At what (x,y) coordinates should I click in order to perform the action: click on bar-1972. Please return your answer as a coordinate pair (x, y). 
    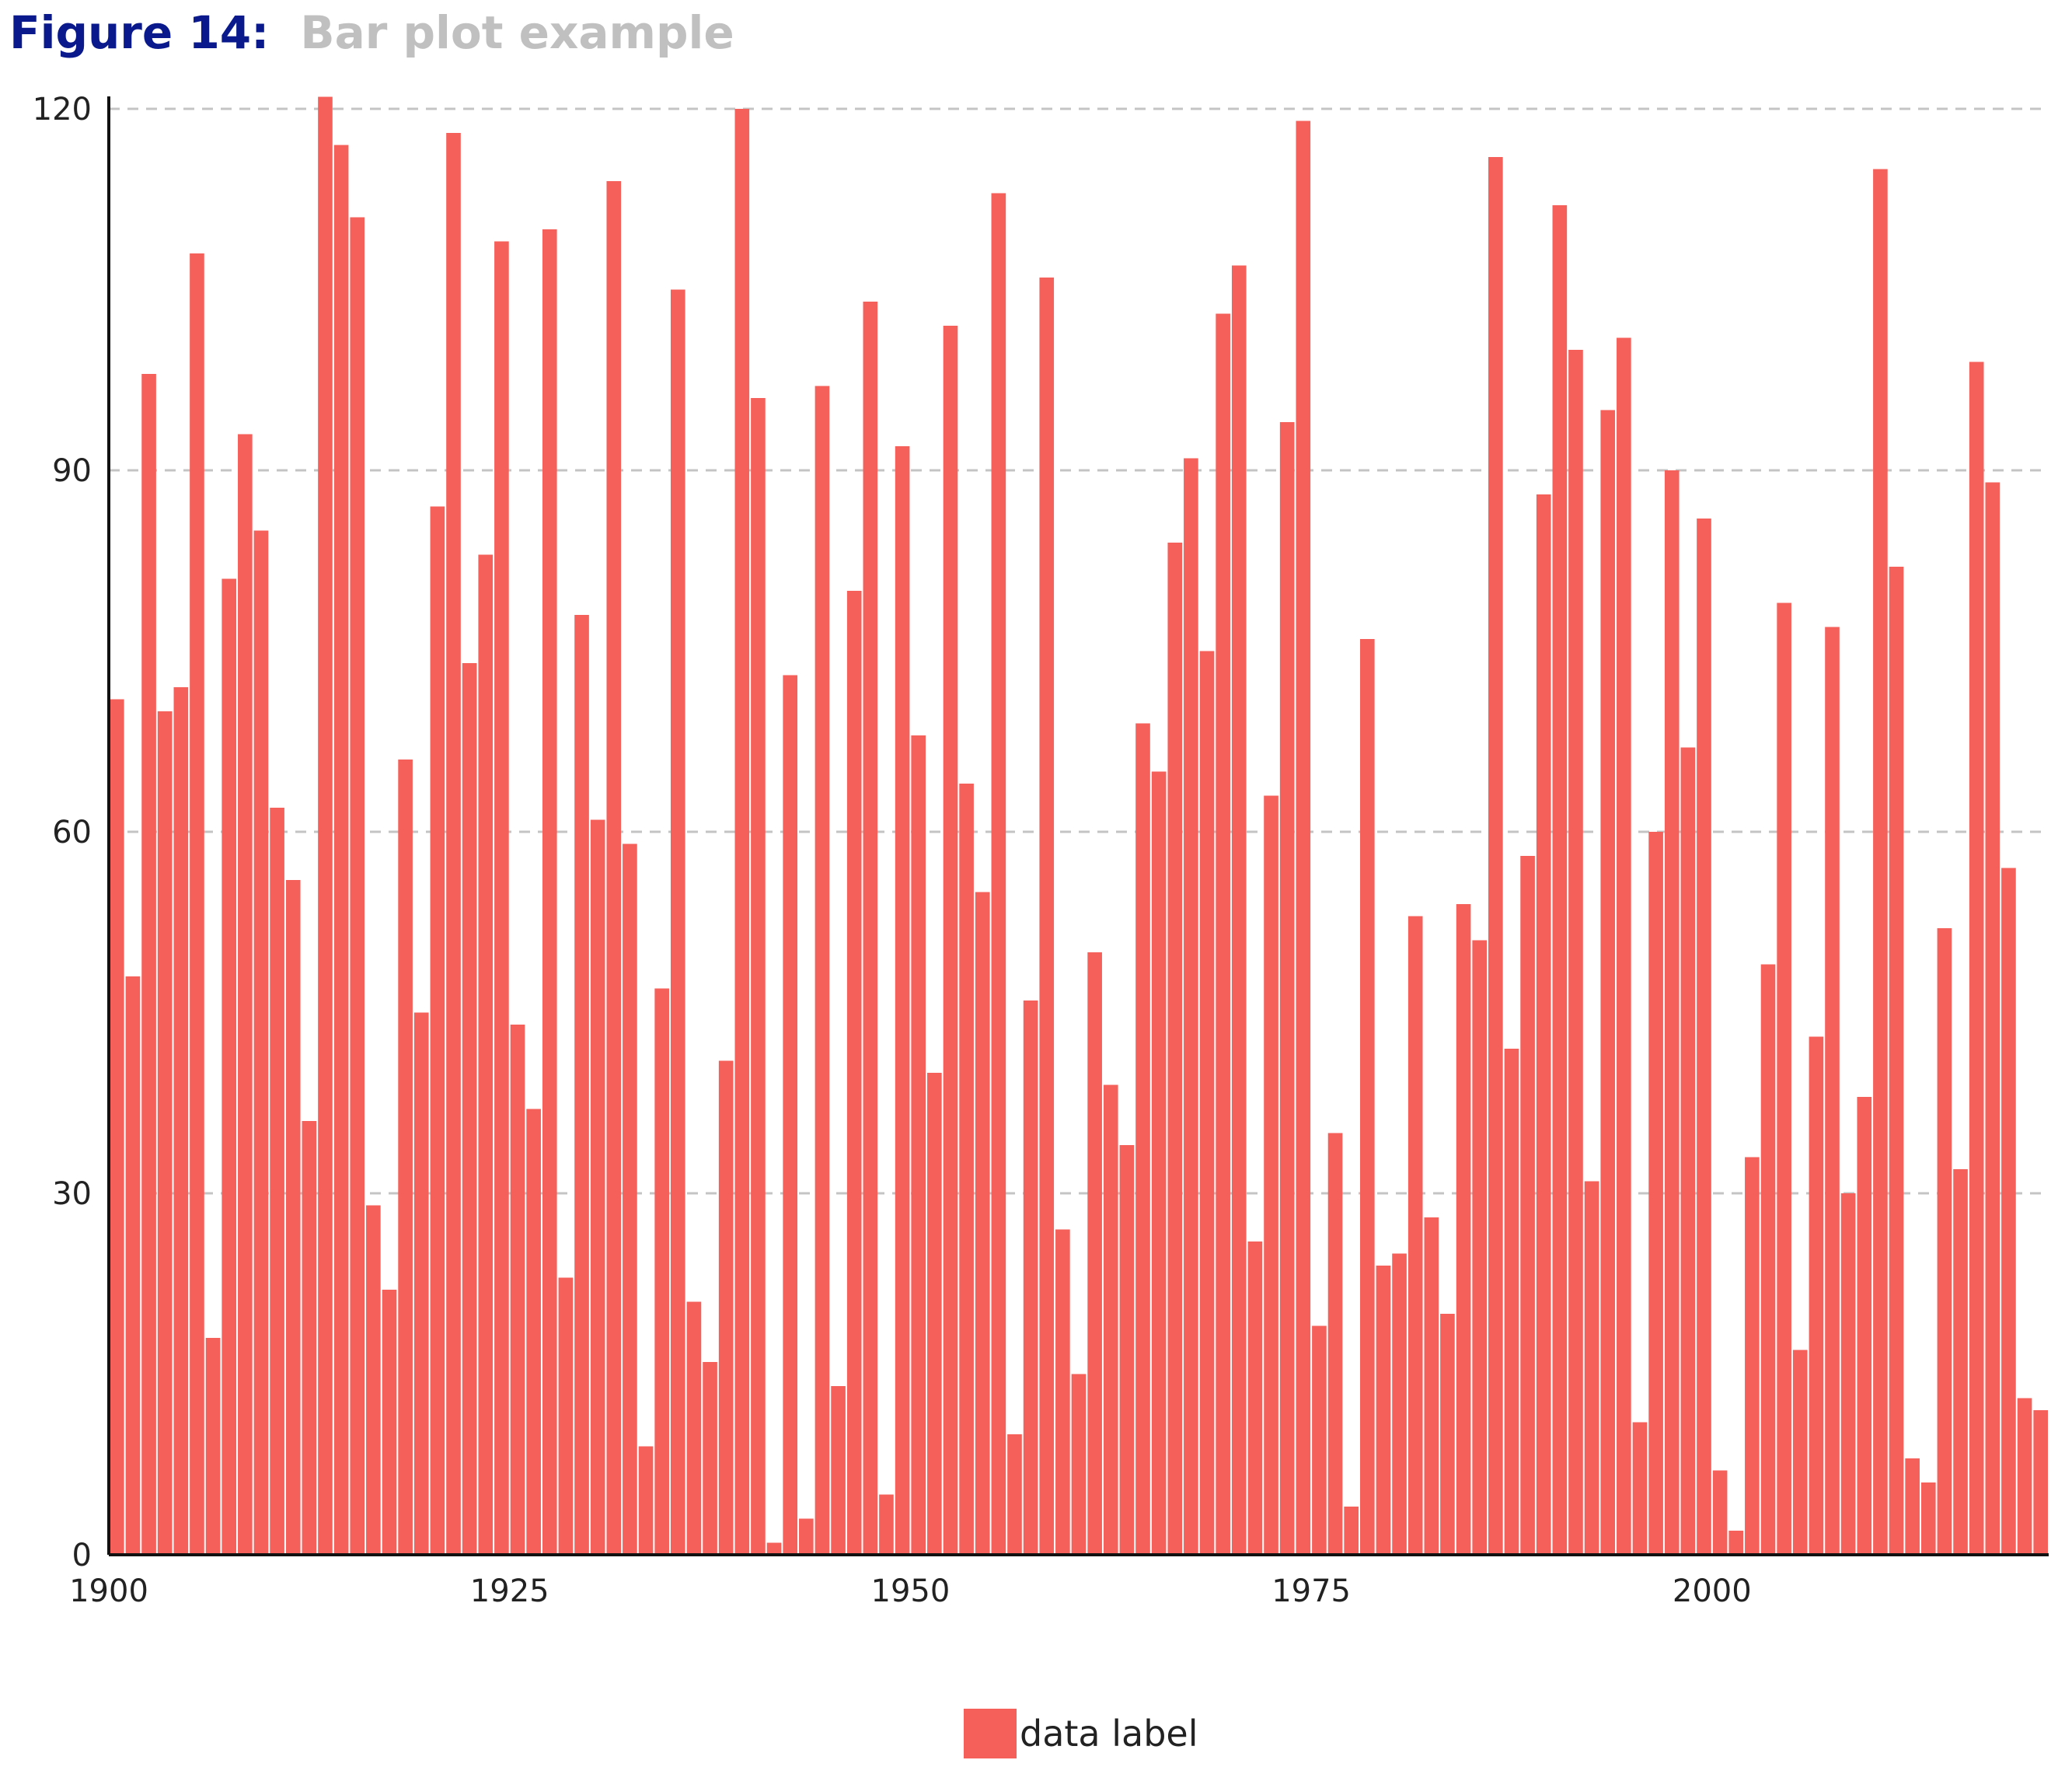
    Looking at the image, I should click on (1271, 1175).